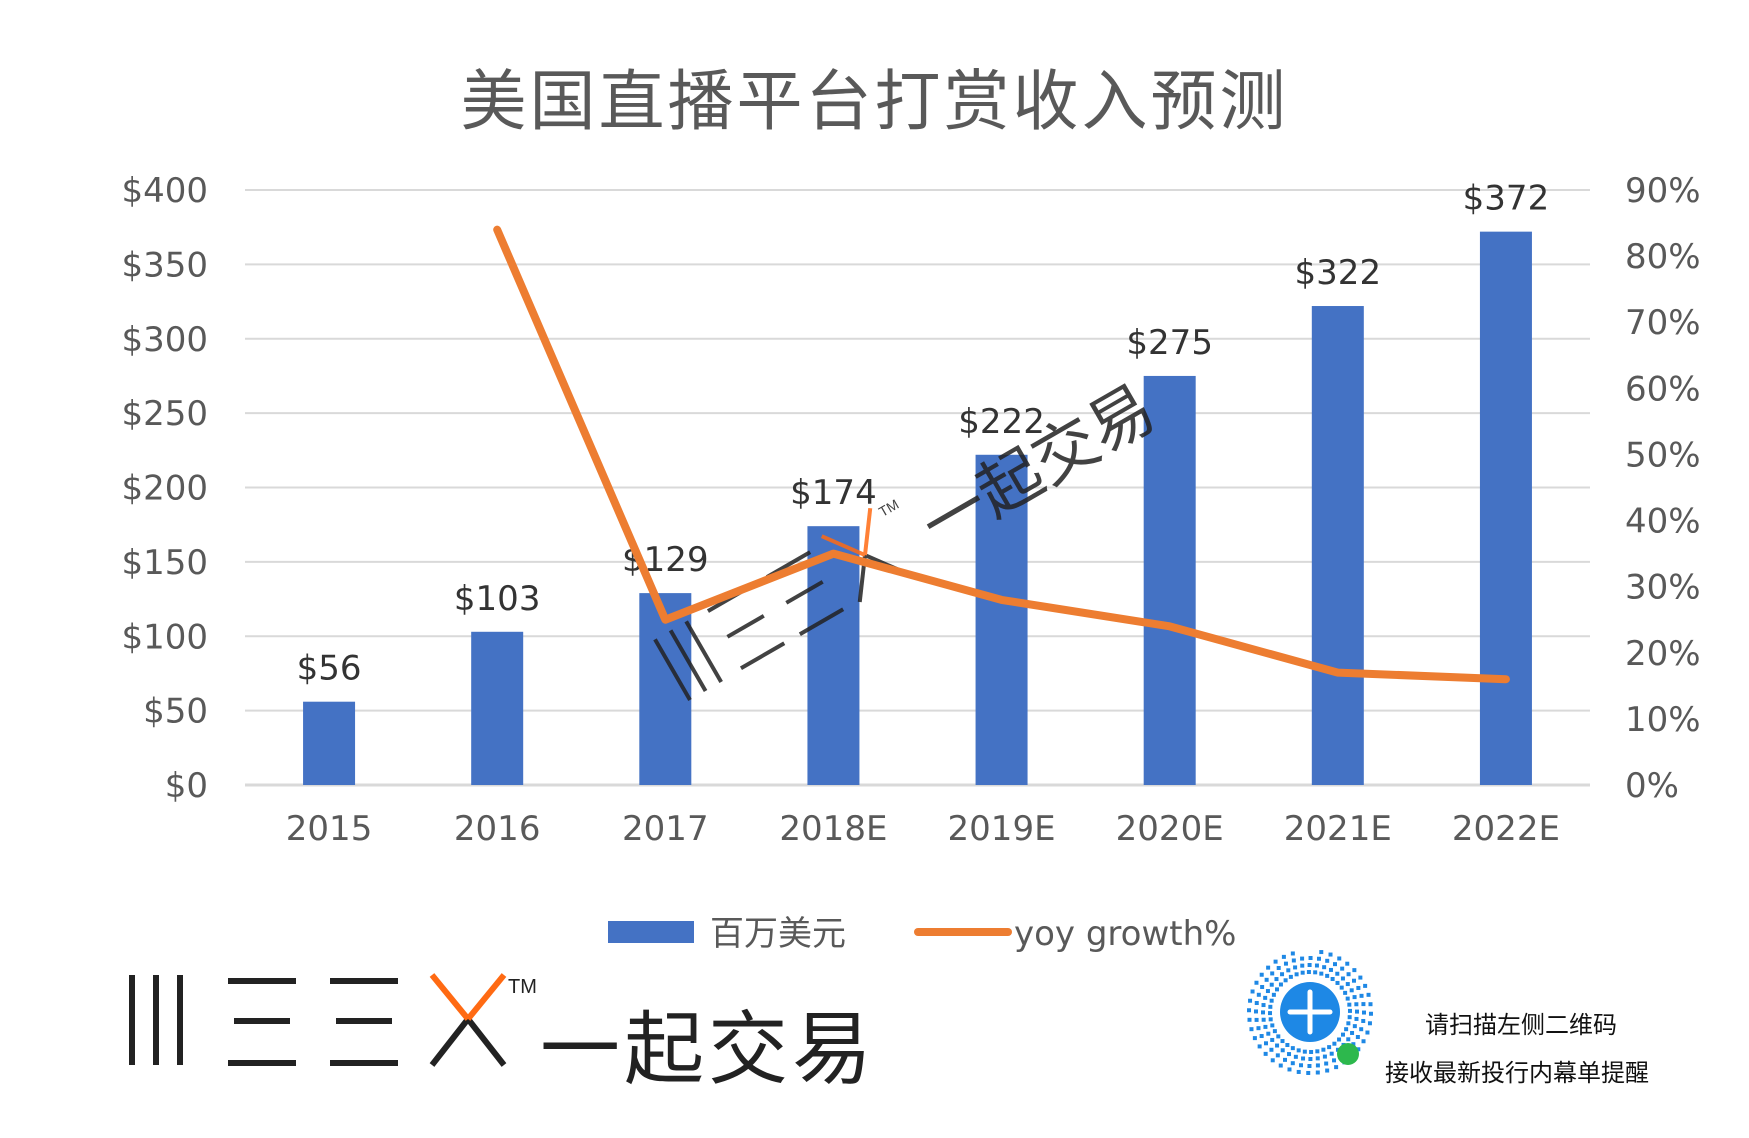 The height and width of the screenshot is (1138, 1749). Describe the element at coordinates (329, 829) in the screenshot. I see `x-tick-label: 2015` at that location.